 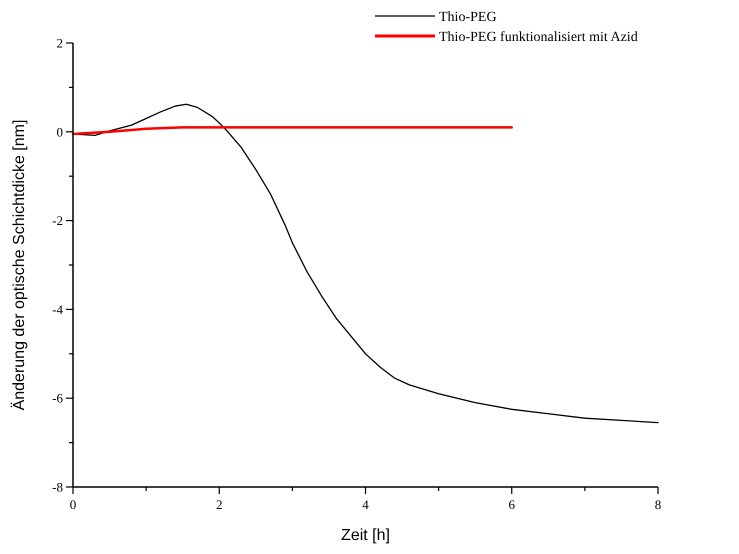 What do you see at coordinates (57, 487) in the screenshot?
I see `y-tick-label: -8` at bounding box center [57, 487].